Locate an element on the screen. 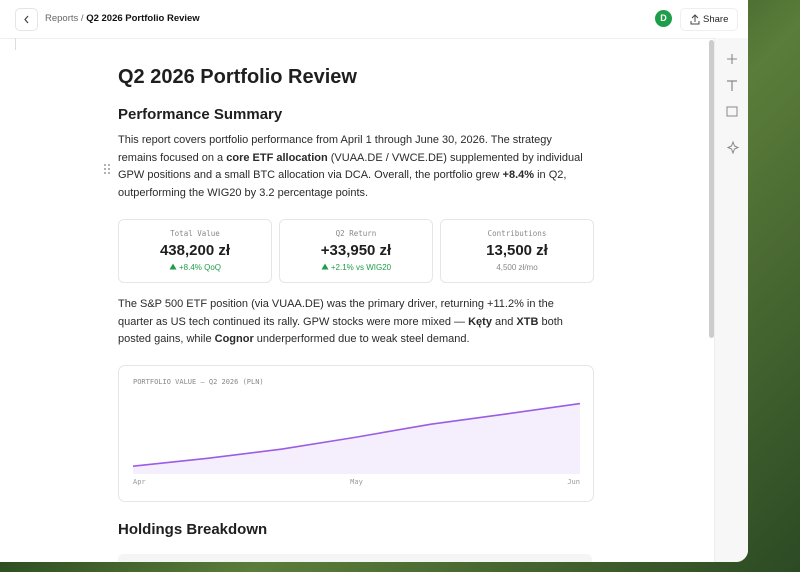  stat-value: 438,200 zł is located at coordinates (195, 250).